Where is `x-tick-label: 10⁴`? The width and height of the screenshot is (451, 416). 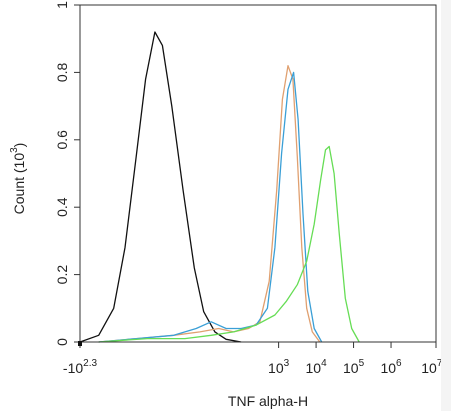
x-tick-label: 10⁴ is located at coordinates (317, 367).